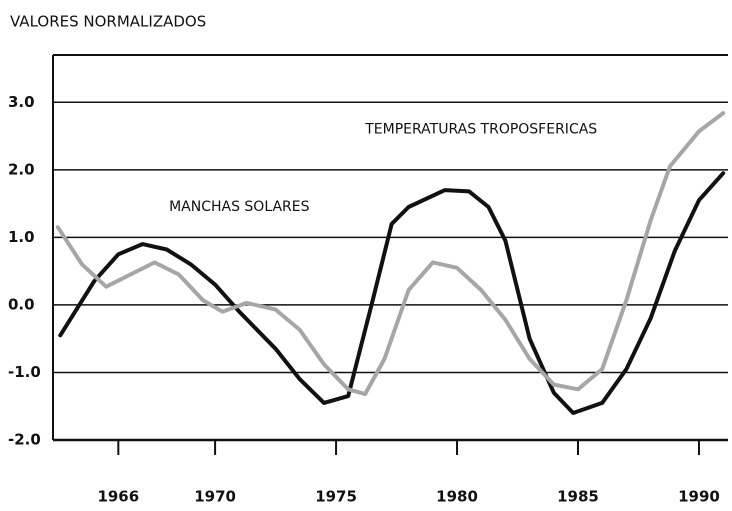  I want to click on series-label: MANCHAS SOLARES, so click(239, 207).